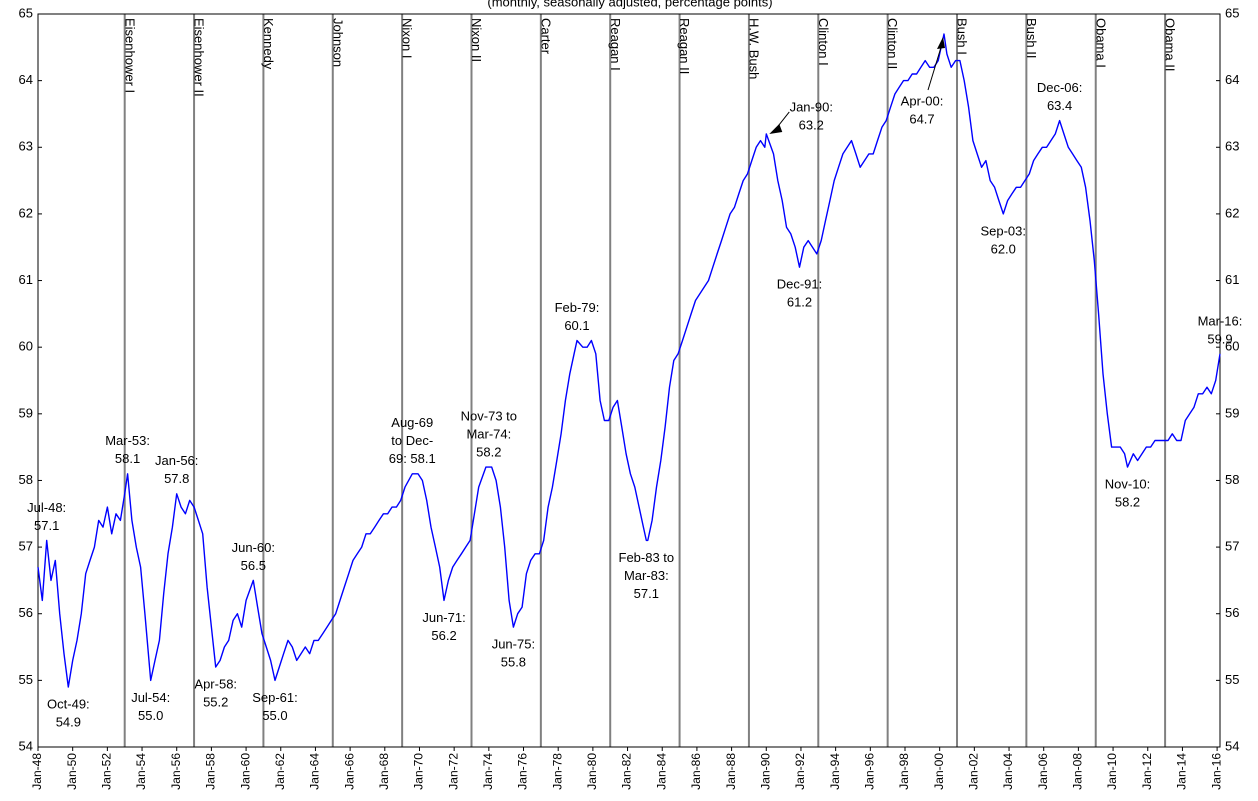 The width and height of the screenshot is (1258, 801). I want to click on x-tick-label: Jan-52, so click(107, 771).